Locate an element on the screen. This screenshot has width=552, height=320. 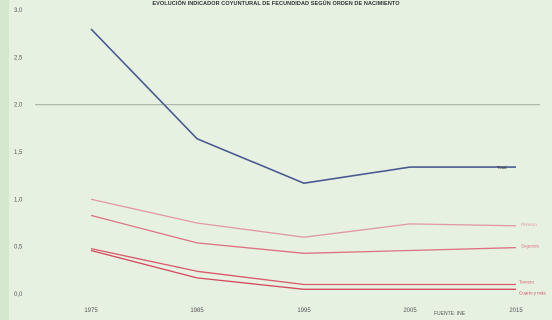
x-axis: 1975 1985 1995 2005 2015 is located at coordinates (303, 311).